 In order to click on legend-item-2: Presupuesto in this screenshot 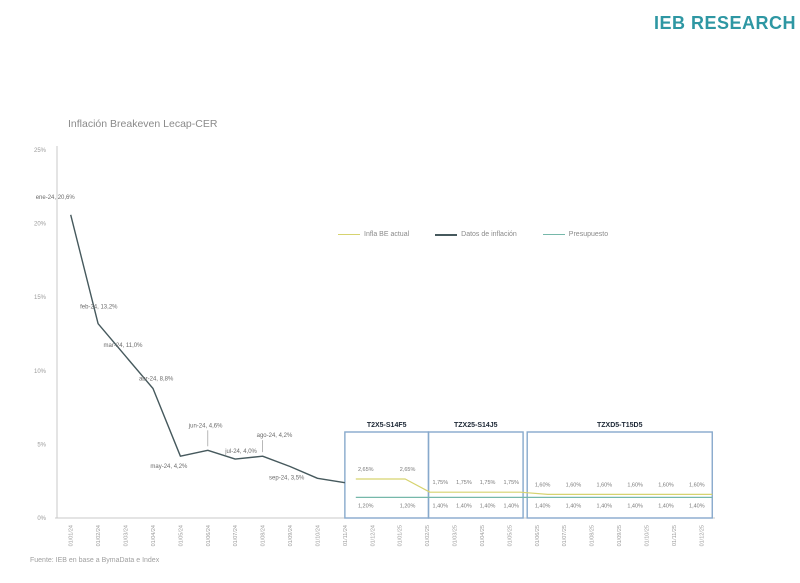, I will do `click(575, 234)`.